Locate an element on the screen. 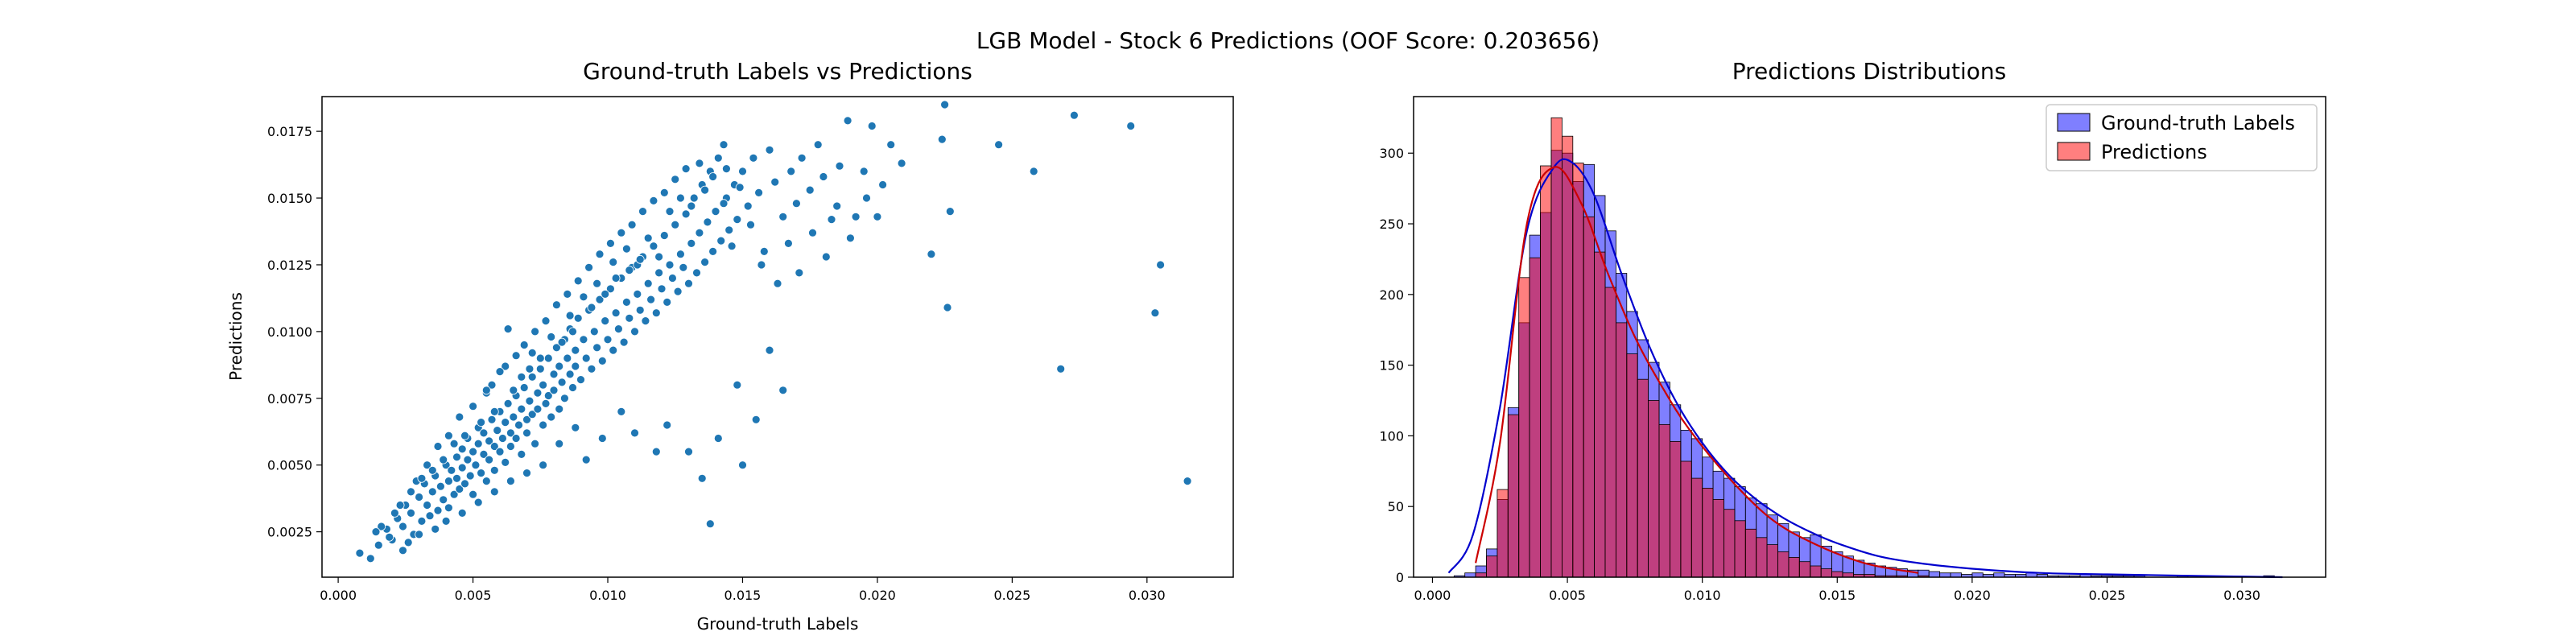  histogram-x-tick-label: 0.025 is located at coordinates (2107, 595).